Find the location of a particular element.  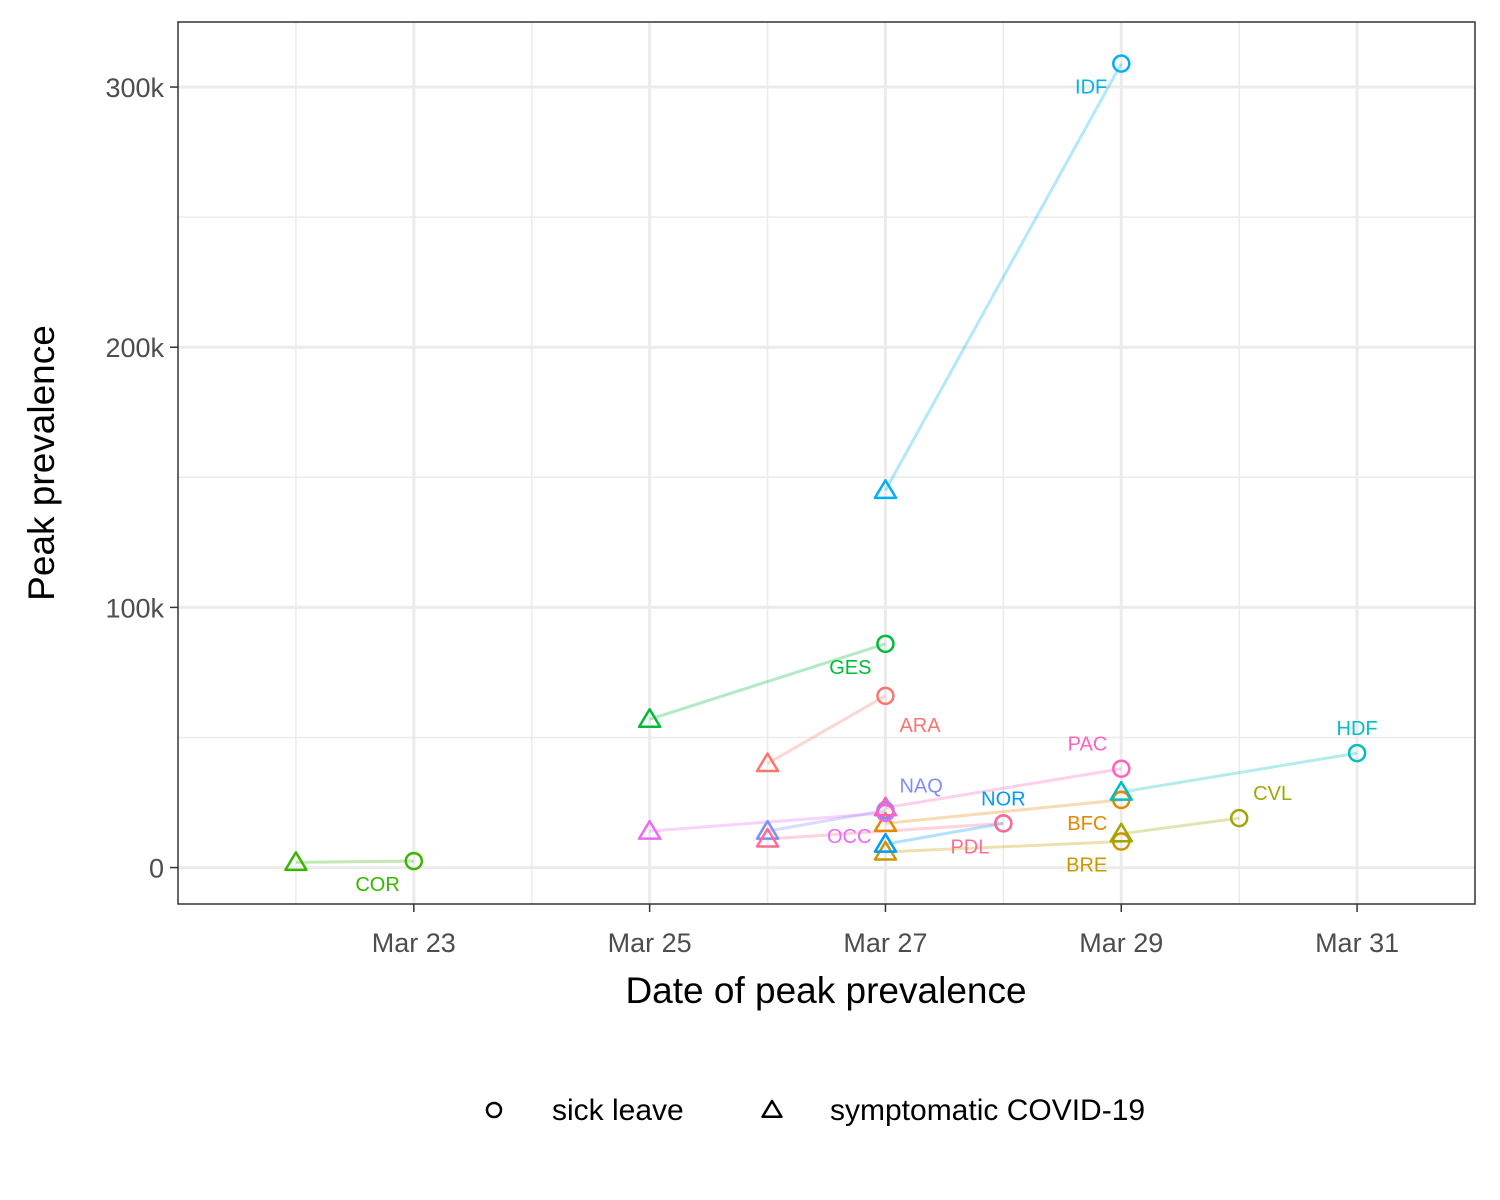

legend-label: sick leave is located at coordinates (618, 1110).